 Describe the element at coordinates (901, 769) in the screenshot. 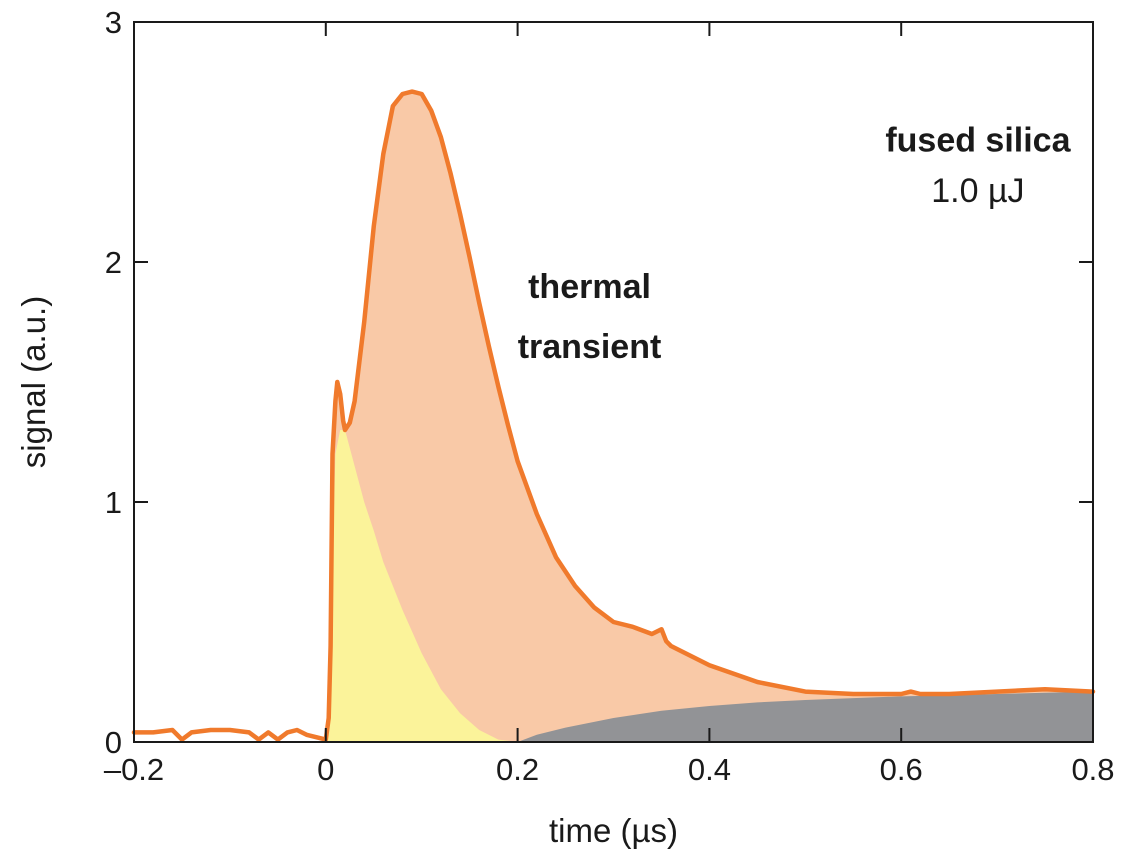

I see `x-tick-label: 0.6` at that location.